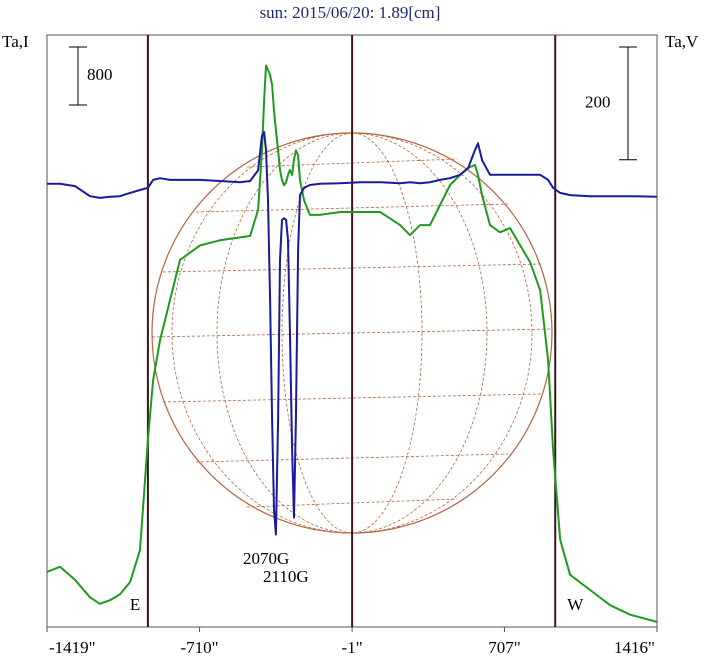  What do you see at coordinates (634, 647) in the screenshot?
I see `x-tick-label: 1416"` at bounding box center [634, 647].